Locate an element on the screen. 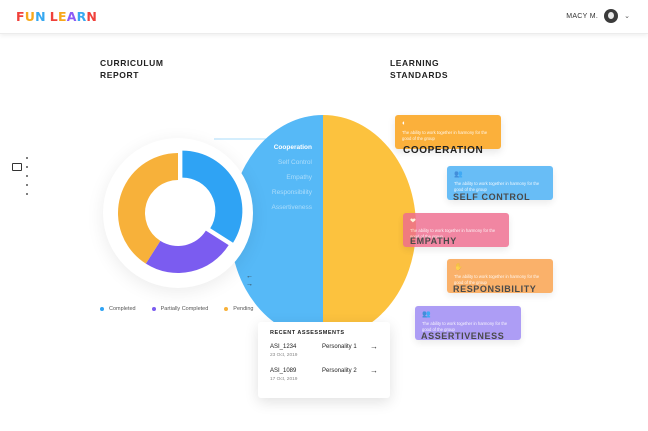  assessment-name: Personality 2 is located at coordinates (339, 371).